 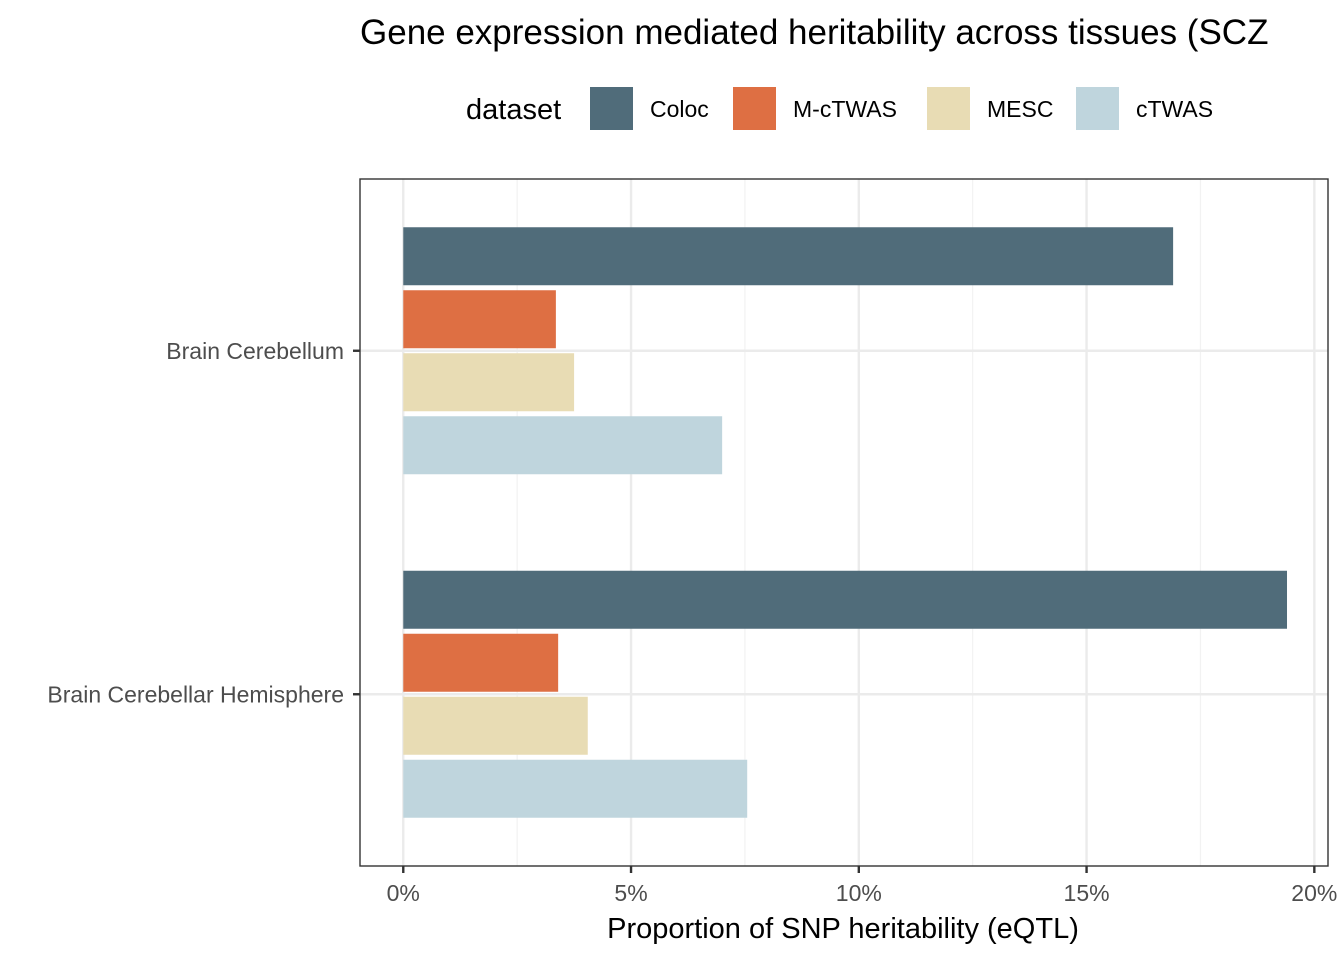 I want to click on legend-key-coloc, so click(x=611, y=108).